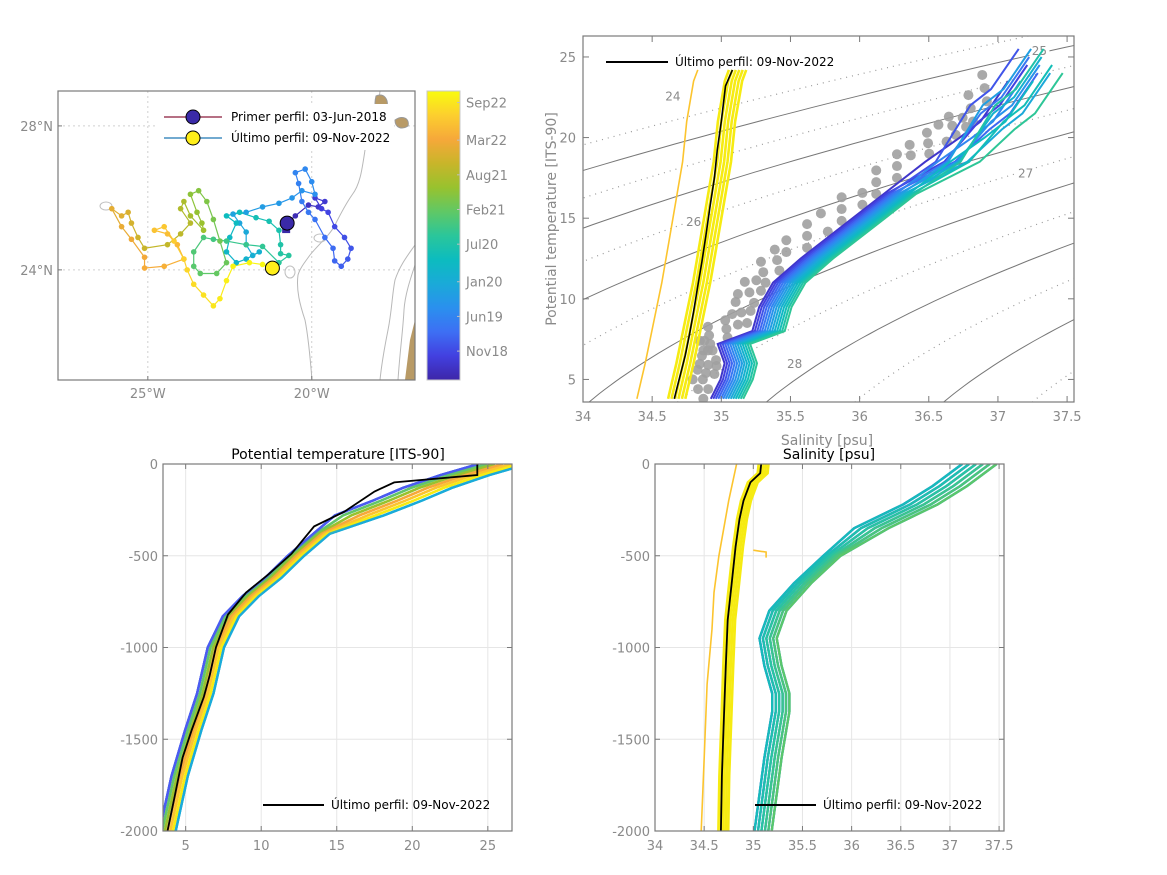  What do you see at coordinates (486, 104) in the screenshot?
I see `colorbar-tick-label: Sep22` at bounding box center [486, 104].